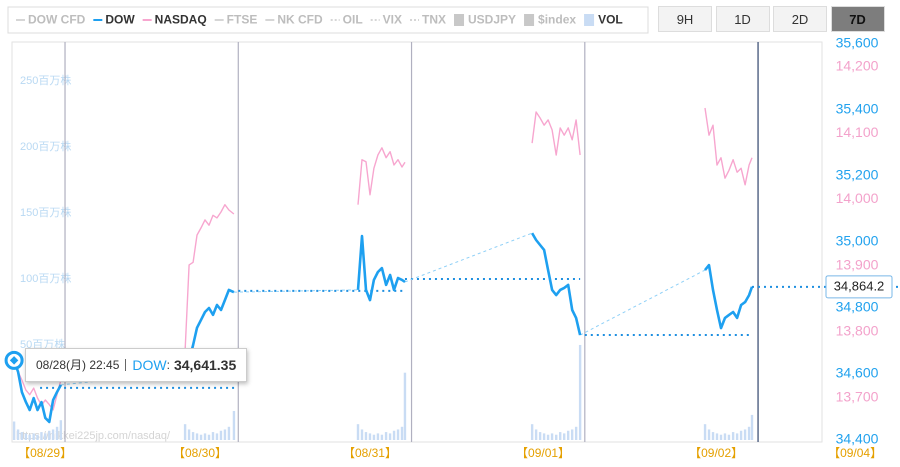 The width and height of the screenshot is (900, 467). Describe the element at coordinates (14, 360) in the screenshot. I see `tooltip-marker-diamond` at that location.